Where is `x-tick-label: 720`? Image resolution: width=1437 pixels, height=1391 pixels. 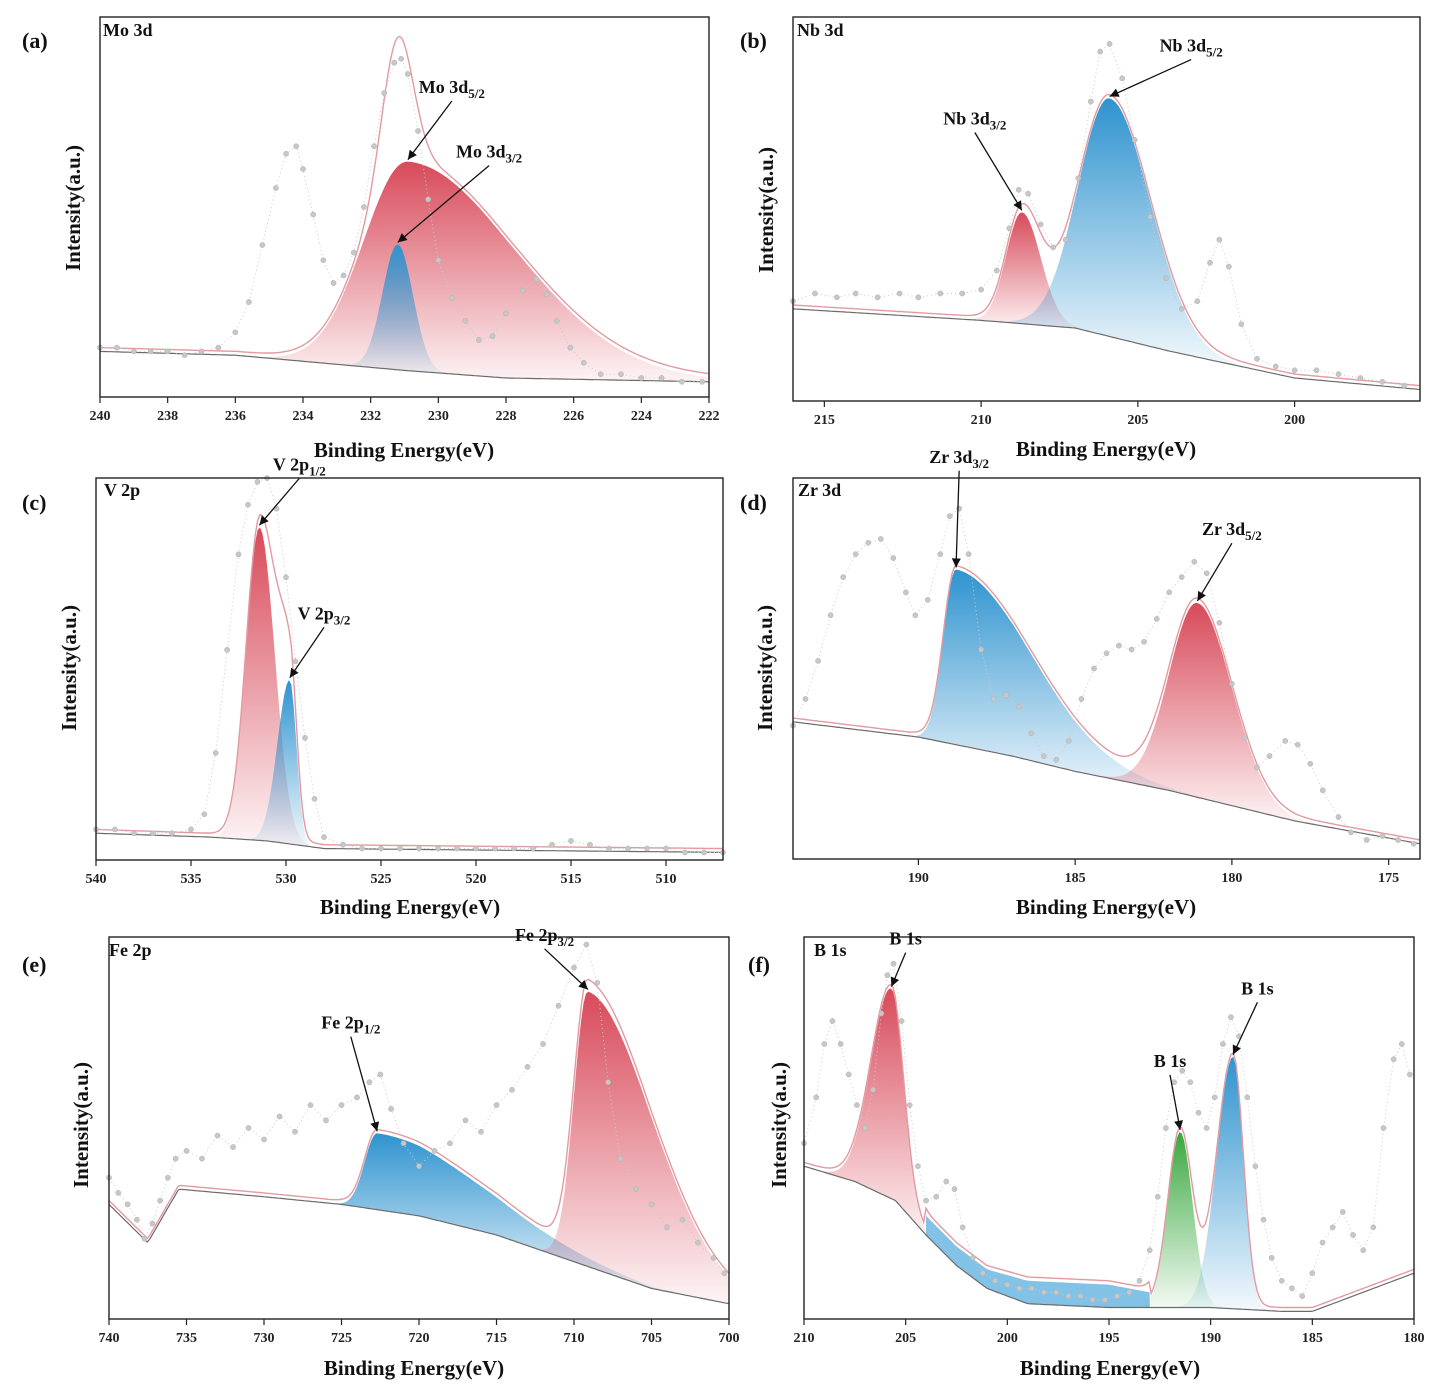
x-tick-label: 720 is located at coordinates (419, 1338).